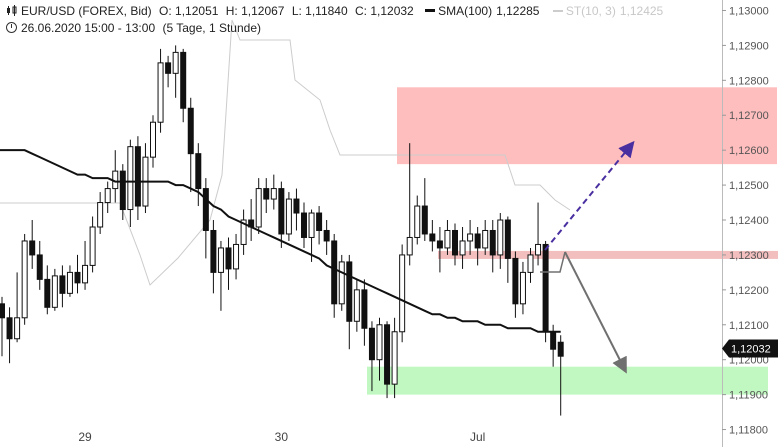 The image size is (780, 447). I want to click on supertrend-swatch, so click(557, 10).